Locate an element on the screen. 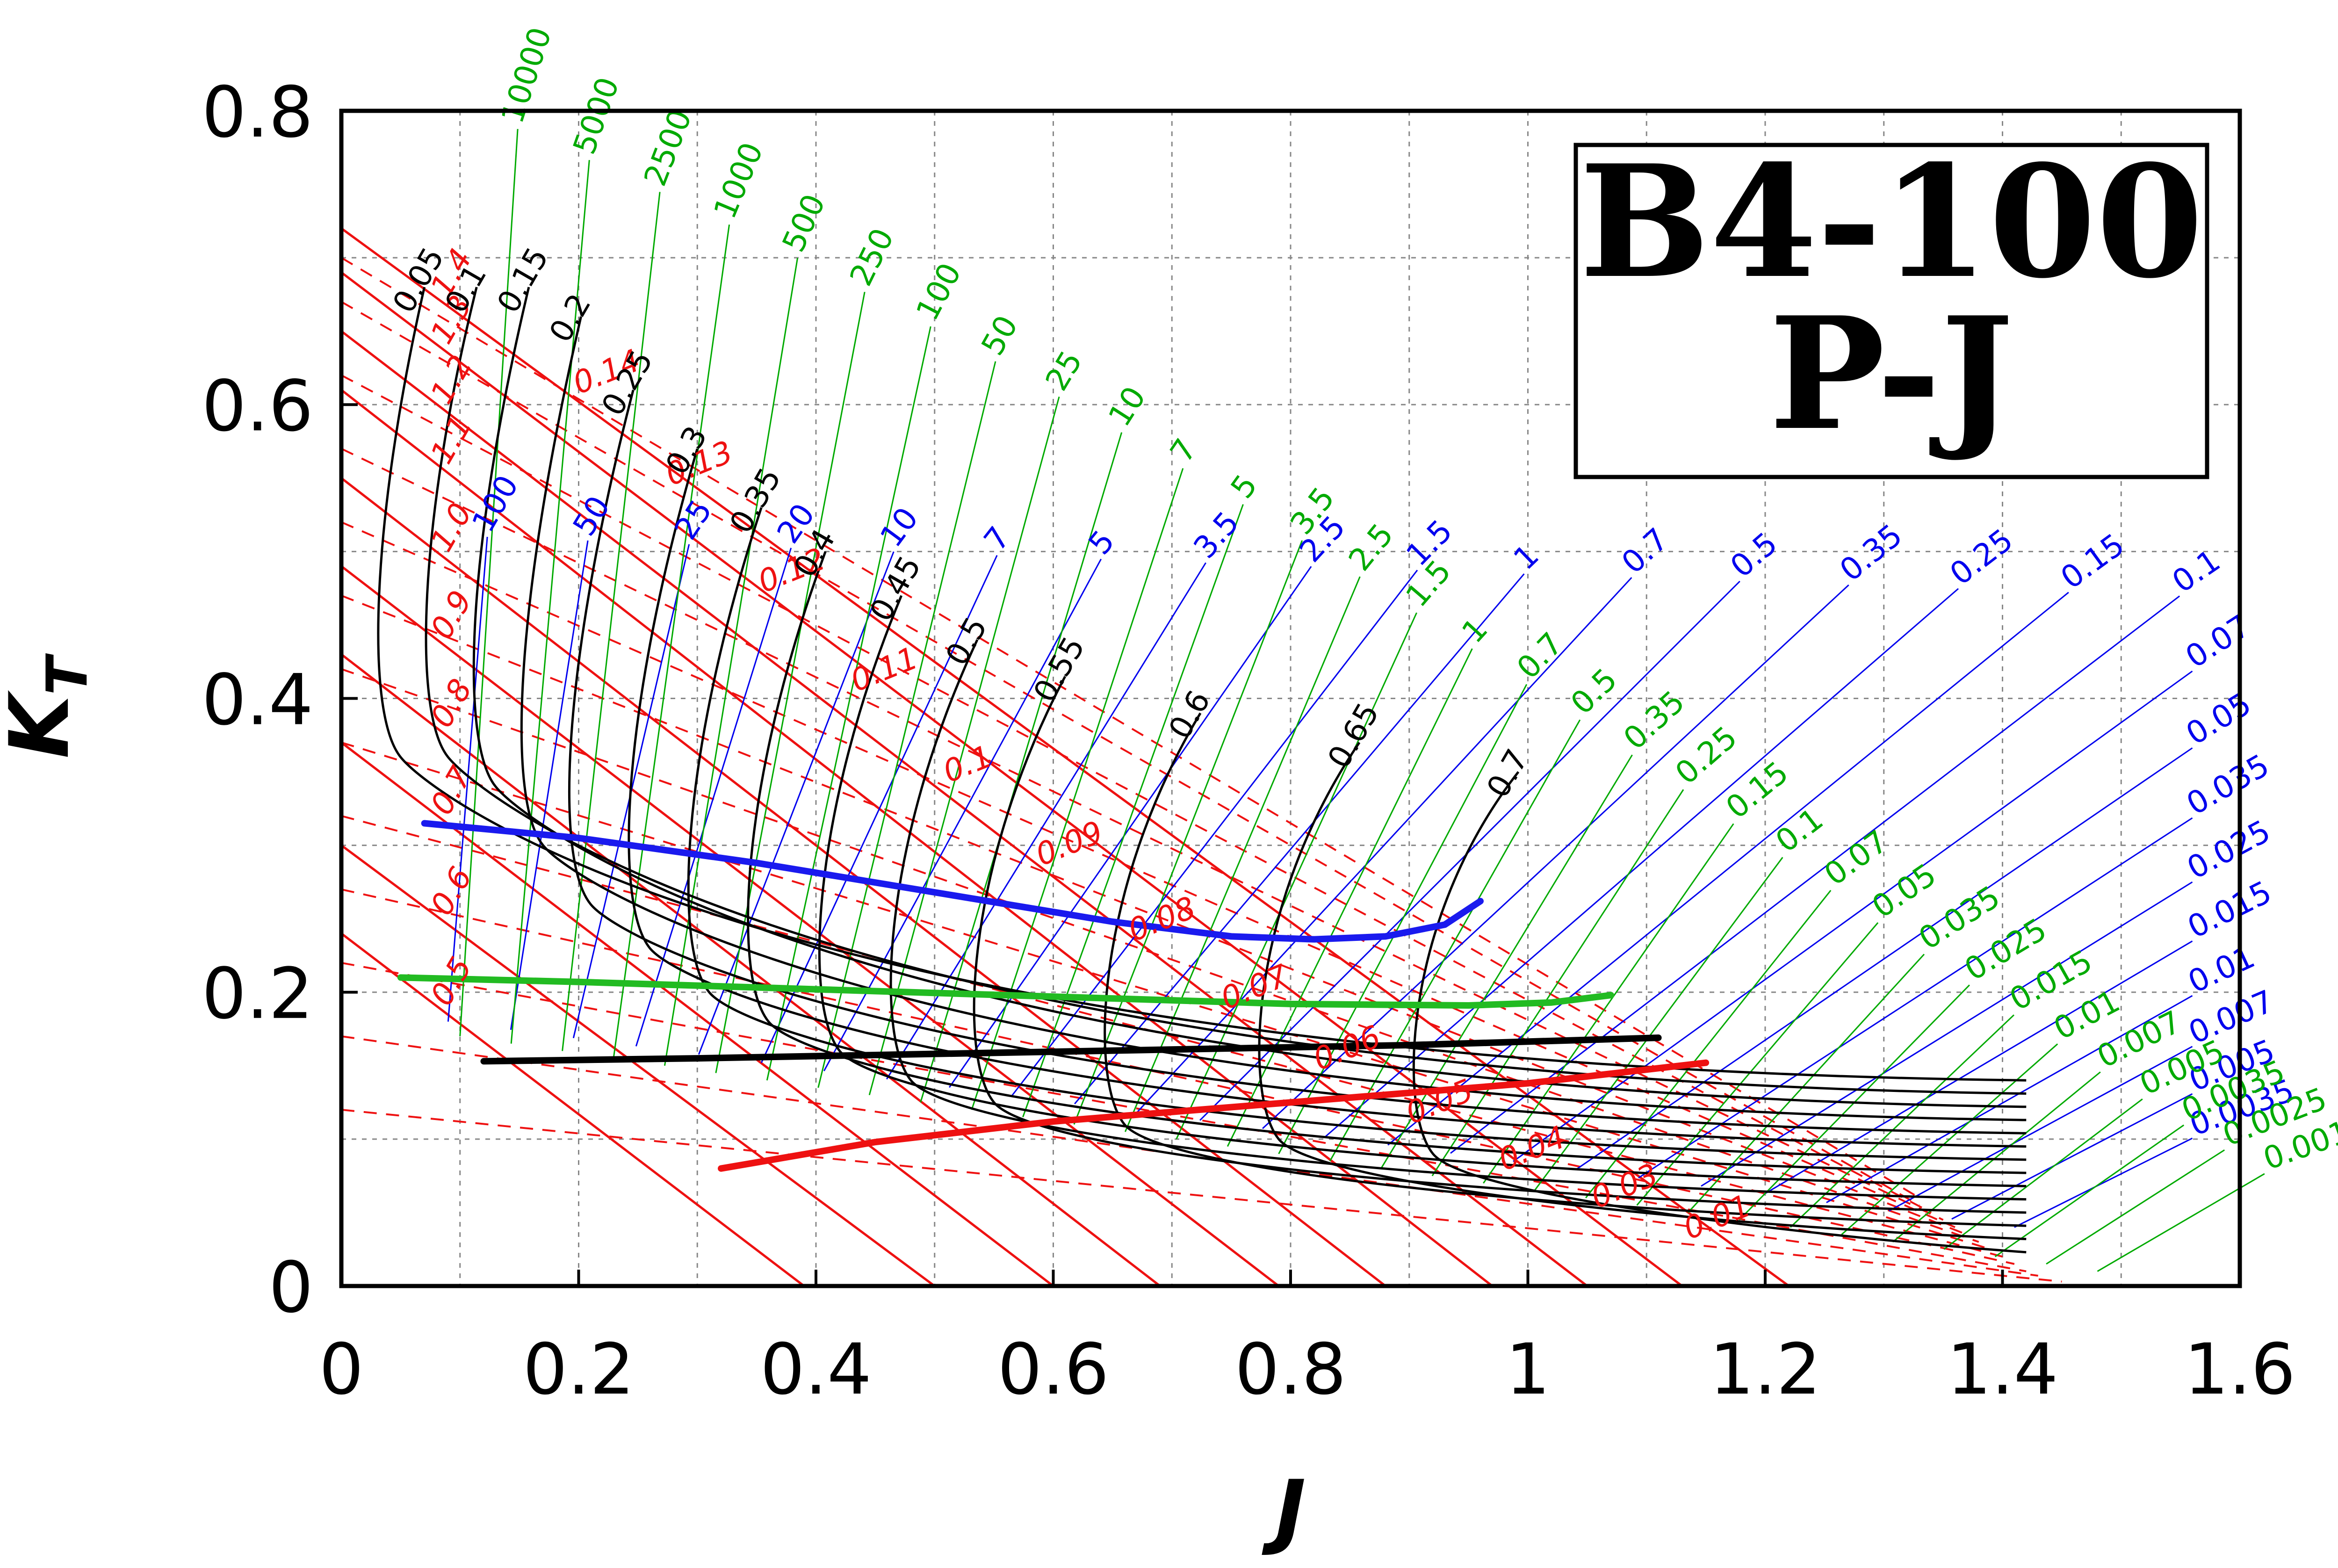  sigma-label: 0.7 is located at coordinates (1645, 551).